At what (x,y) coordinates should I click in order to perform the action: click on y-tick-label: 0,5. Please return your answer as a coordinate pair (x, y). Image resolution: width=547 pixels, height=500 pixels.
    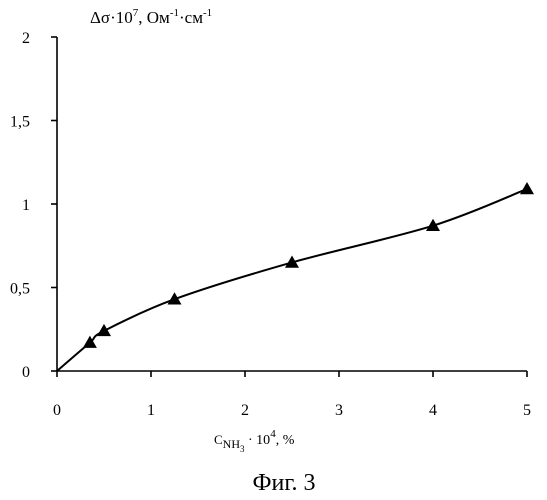
    Looking at the image, I should click on (20, 289).